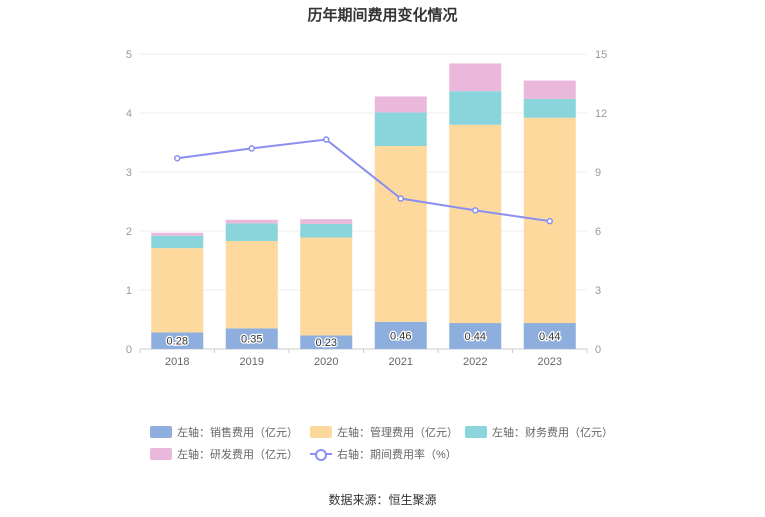  What do you see at coordinates (129, 114) in the screenshot?
I see `y-left-tick-label: 4` at bounding box center [129, 114].